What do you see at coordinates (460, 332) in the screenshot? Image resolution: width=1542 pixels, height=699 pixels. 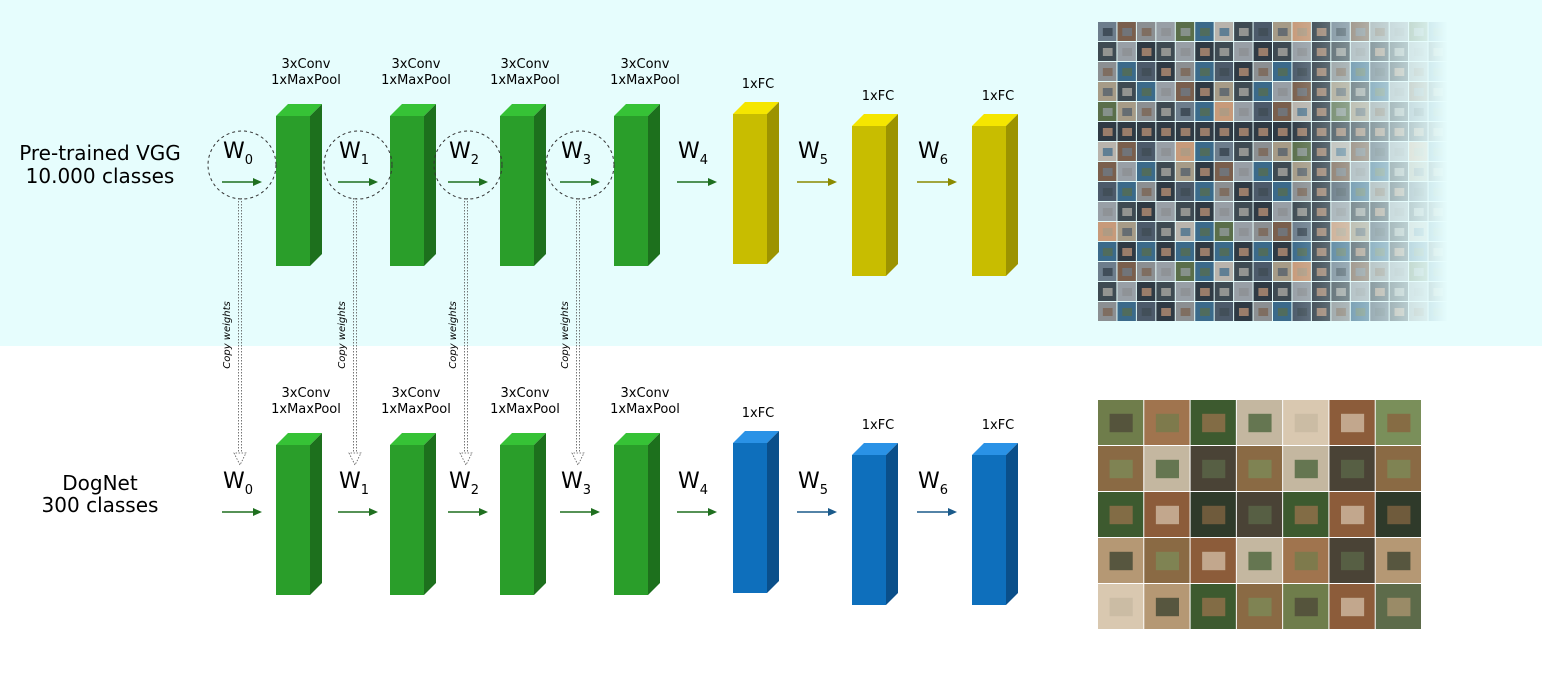 I see `copy-weights-arrow-2: Copy weights` at bounding box center [460, 332].